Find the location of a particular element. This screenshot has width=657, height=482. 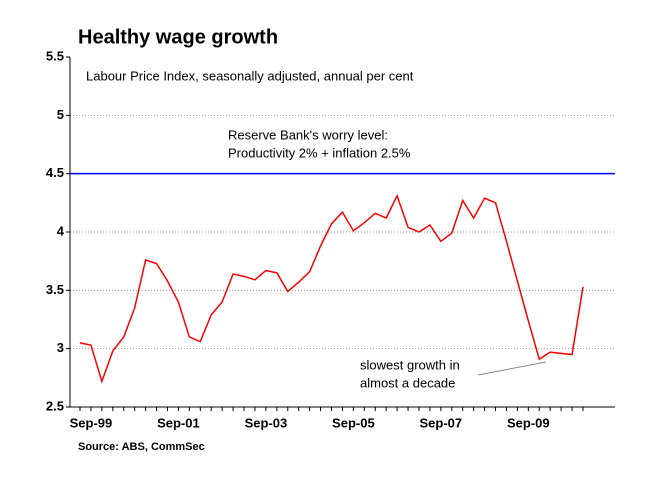

x-tick-label: Sep-05 is located at coordinates (353, 422).